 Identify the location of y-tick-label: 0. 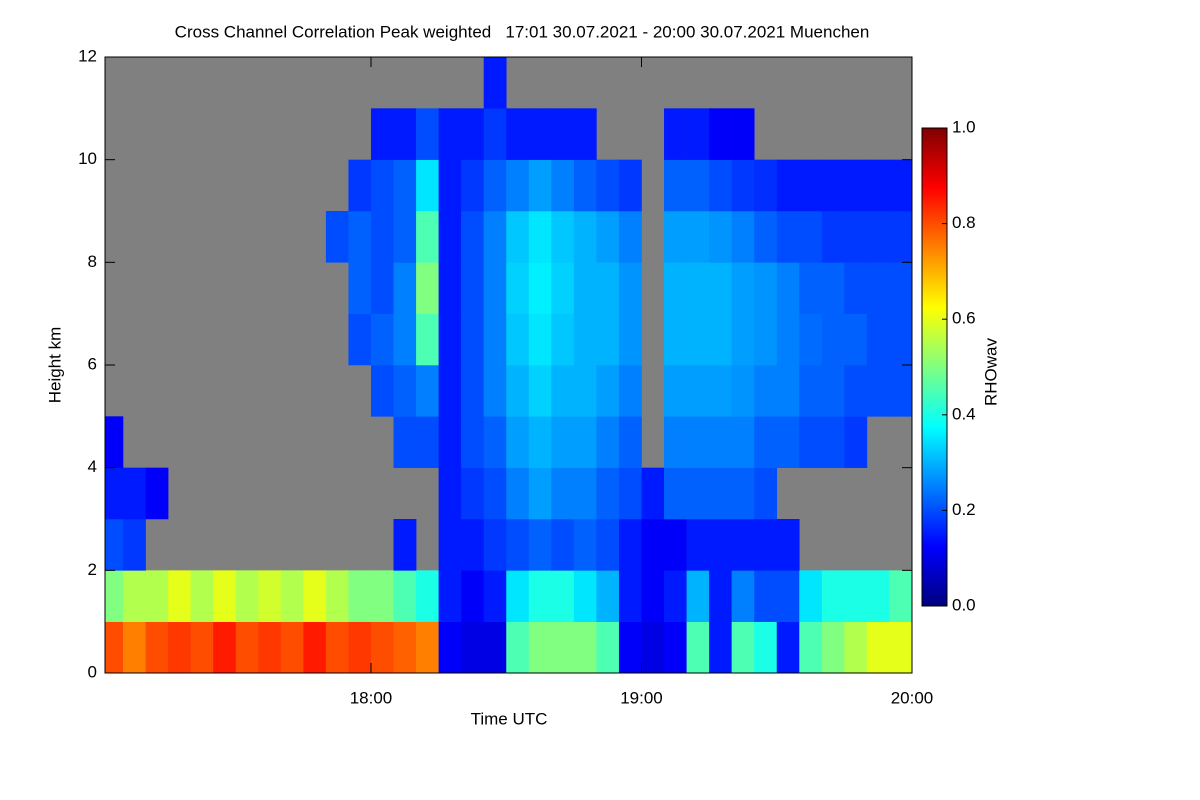
(92, 671).